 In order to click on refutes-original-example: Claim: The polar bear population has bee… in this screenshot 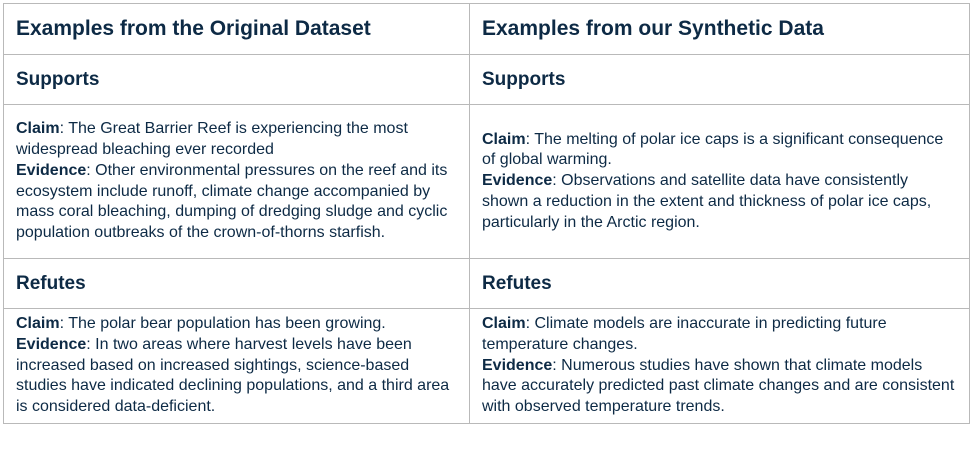, I will do `click(236, 366)`.